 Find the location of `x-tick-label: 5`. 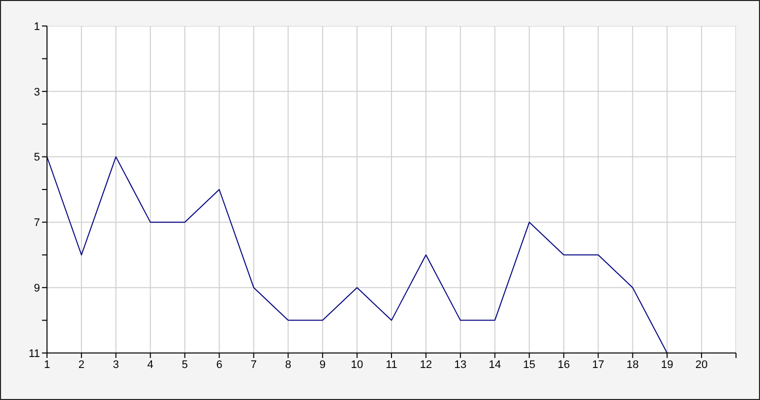

x-tick-label: 5 is located at coordinates (185, 364).